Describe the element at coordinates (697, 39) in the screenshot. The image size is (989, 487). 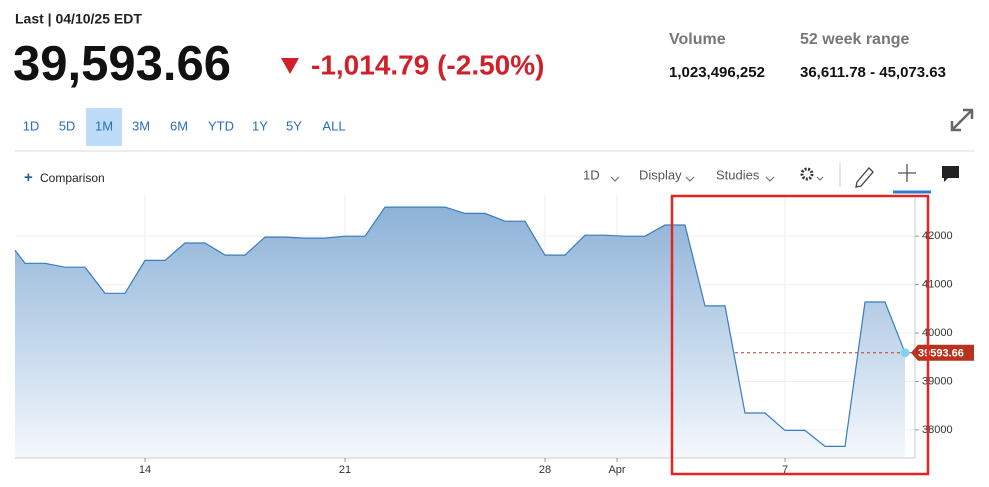
I see `volume-label: Volume` at that location.